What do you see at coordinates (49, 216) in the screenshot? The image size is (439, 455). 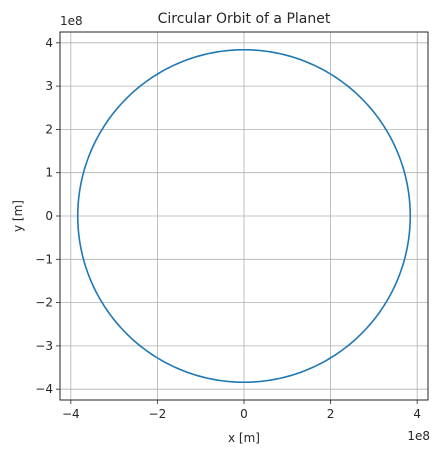 I see `y-tick-label: 0` at bounding box center [49, 216].